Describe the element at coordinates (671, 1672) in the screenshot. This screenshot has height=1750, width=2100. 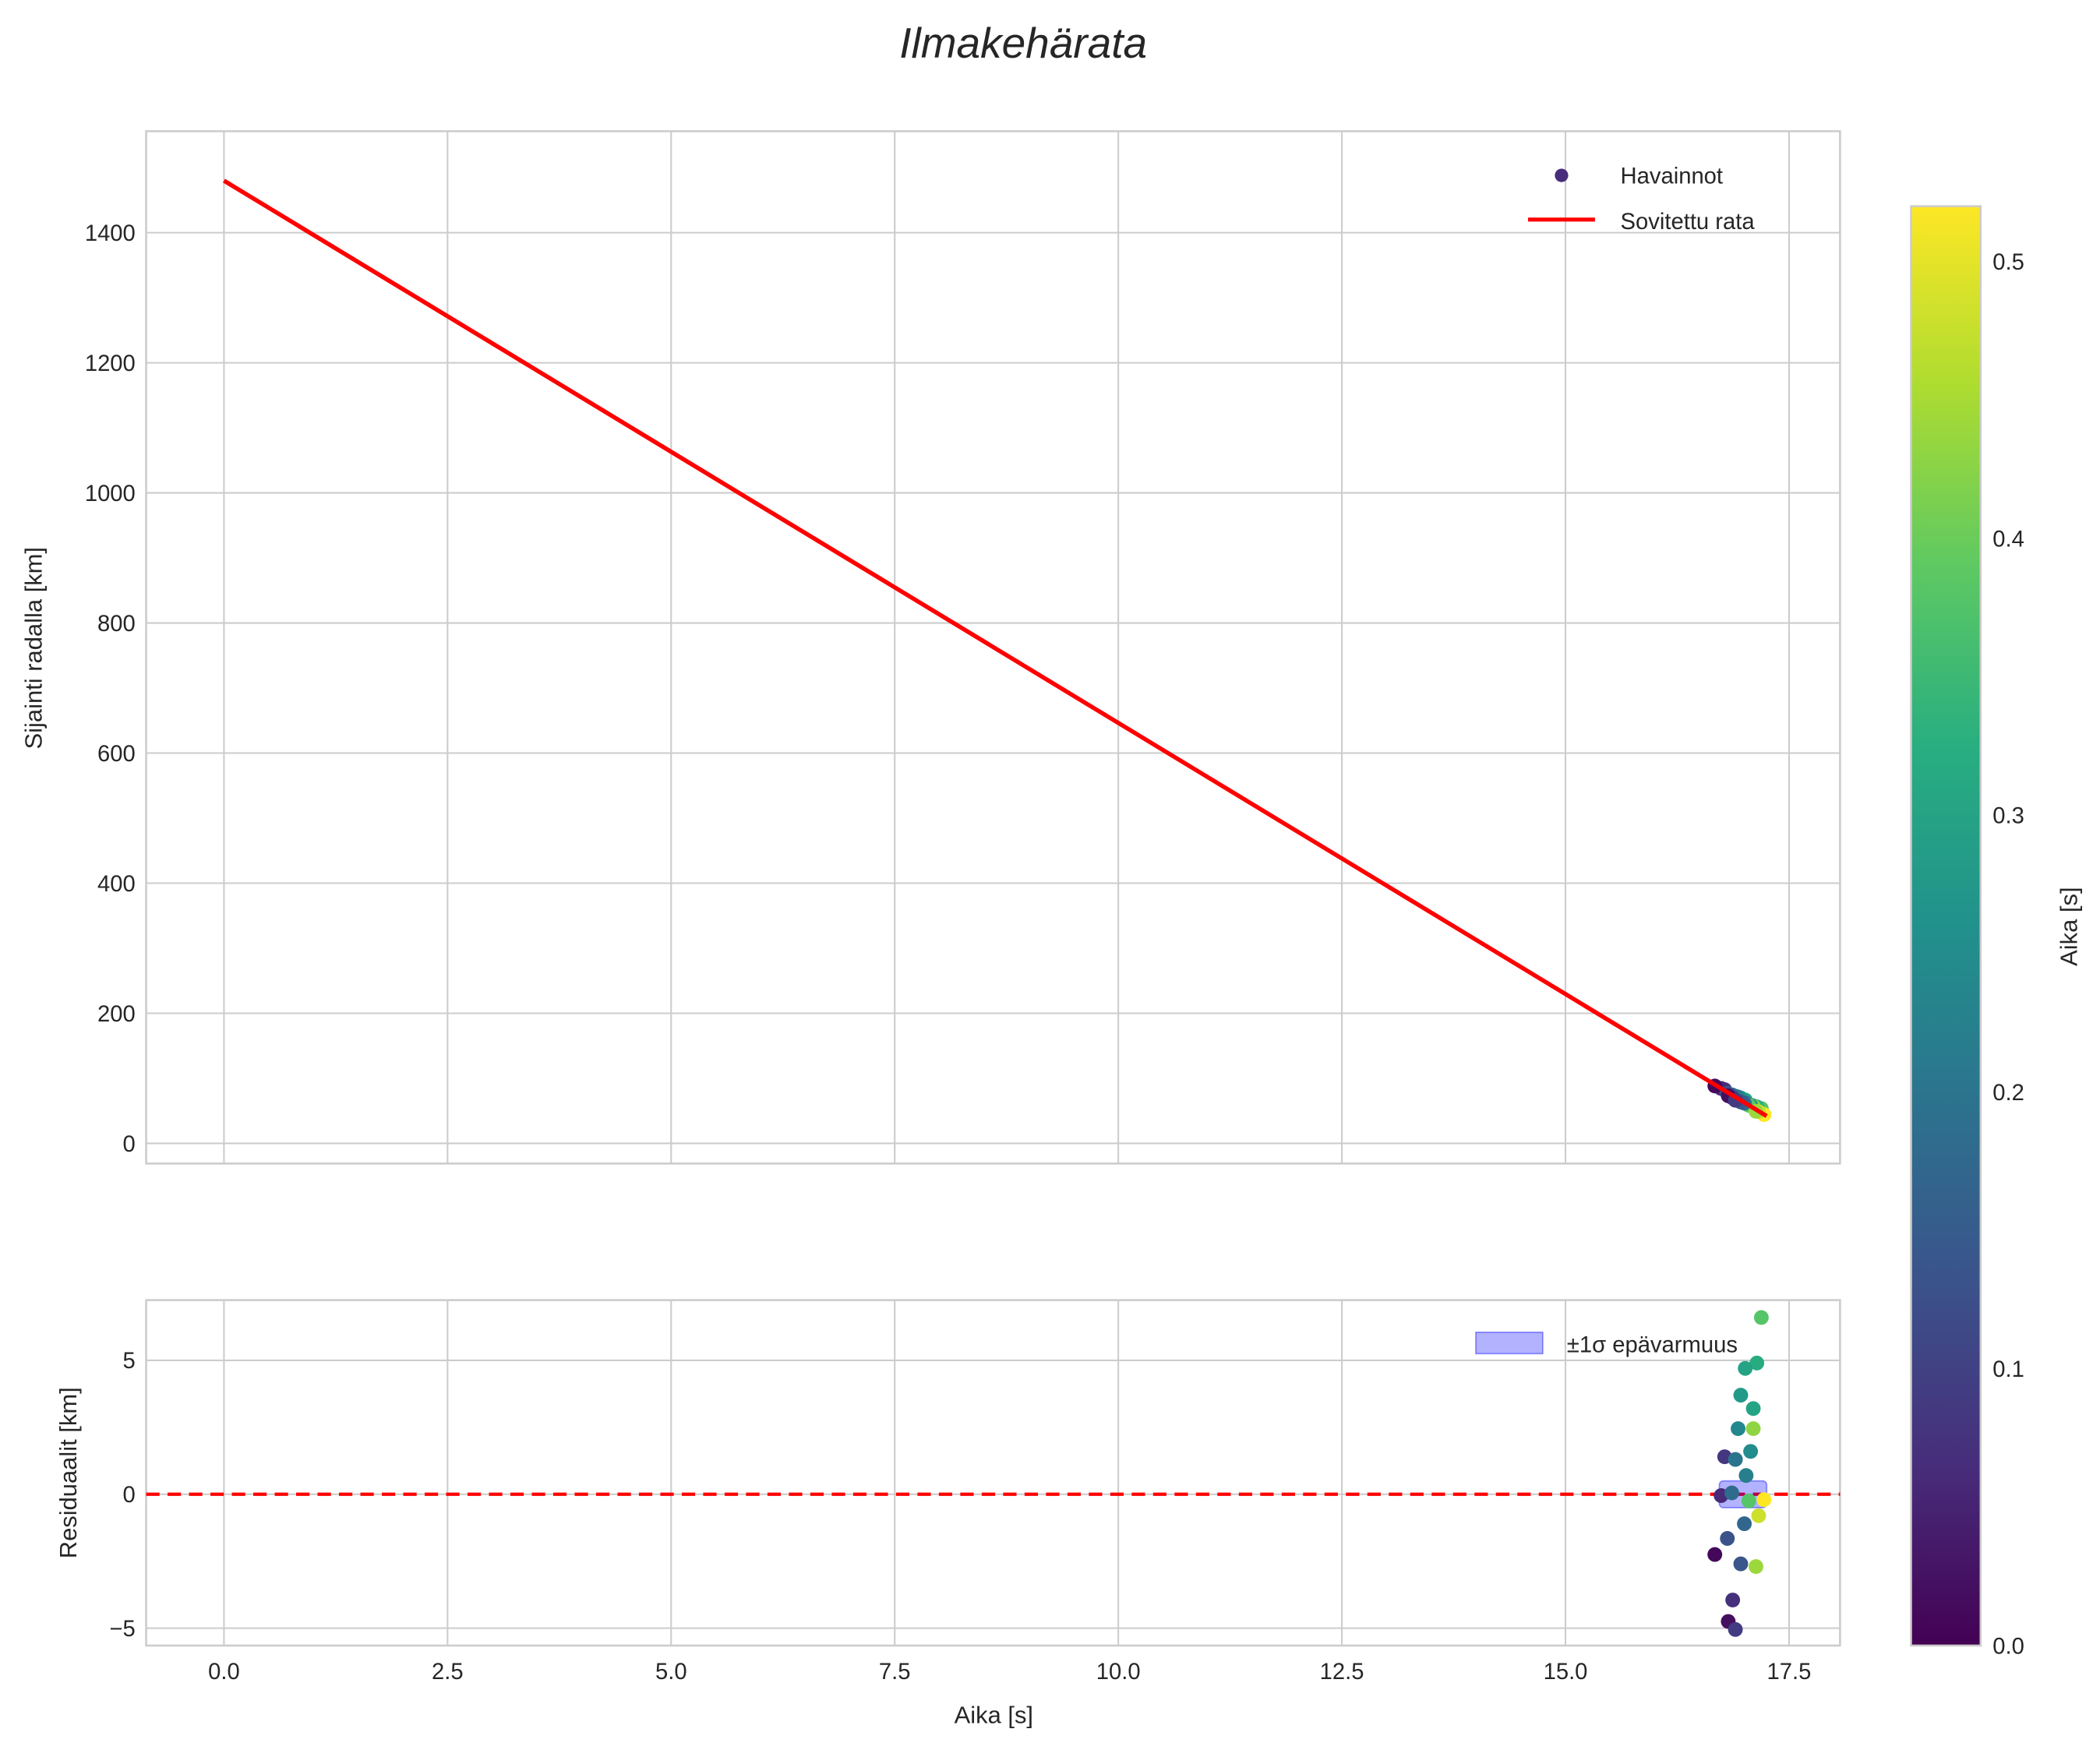
I see `x-tick-label: 5.0` at that location.